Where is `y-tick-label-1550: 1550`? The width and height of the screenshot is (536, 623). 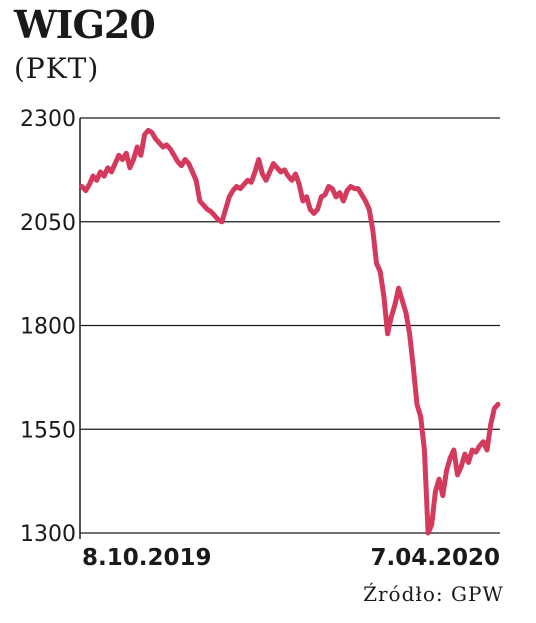
y-tick-label-1550: 1550 is located at coordinates (48, 430).